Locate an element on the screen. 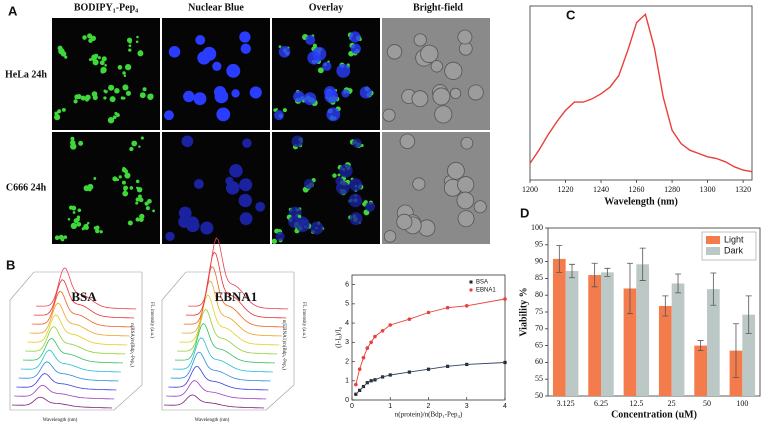 This screenshot has height=426, width=766. y-tick-label: 90 is located at coordinates (539, 260).